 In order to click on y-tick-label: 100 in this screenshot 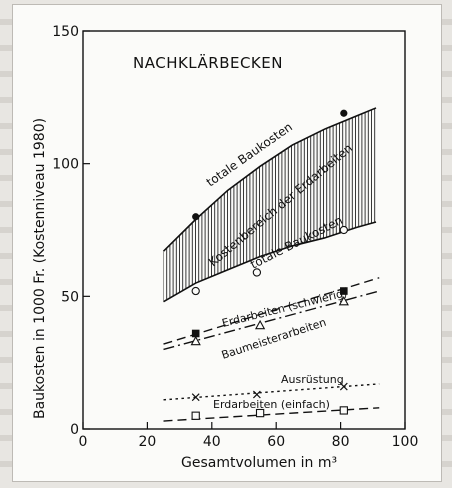, I will do `click(65, 165)`.